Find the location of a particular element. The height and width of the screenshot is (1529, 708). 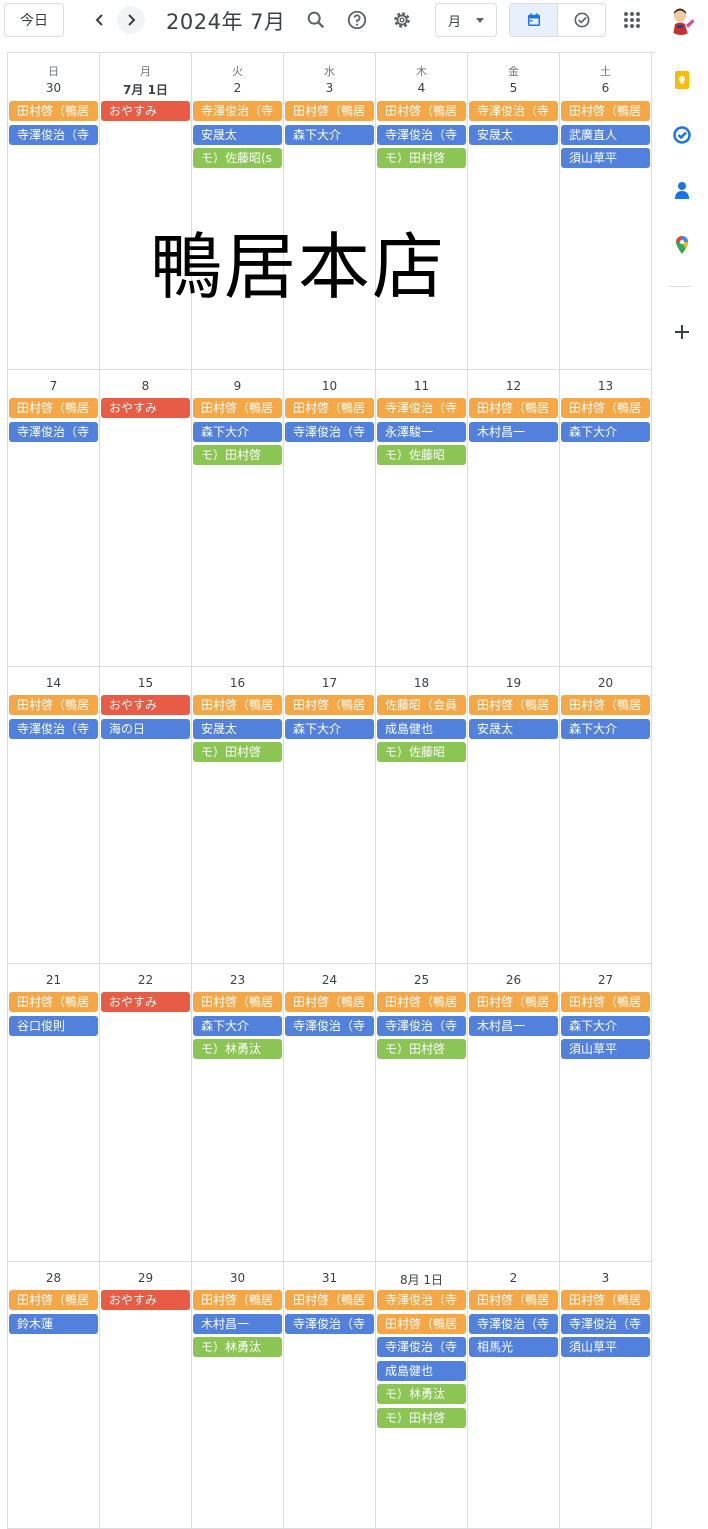

tasks-button is located at coordinates (682, 135).